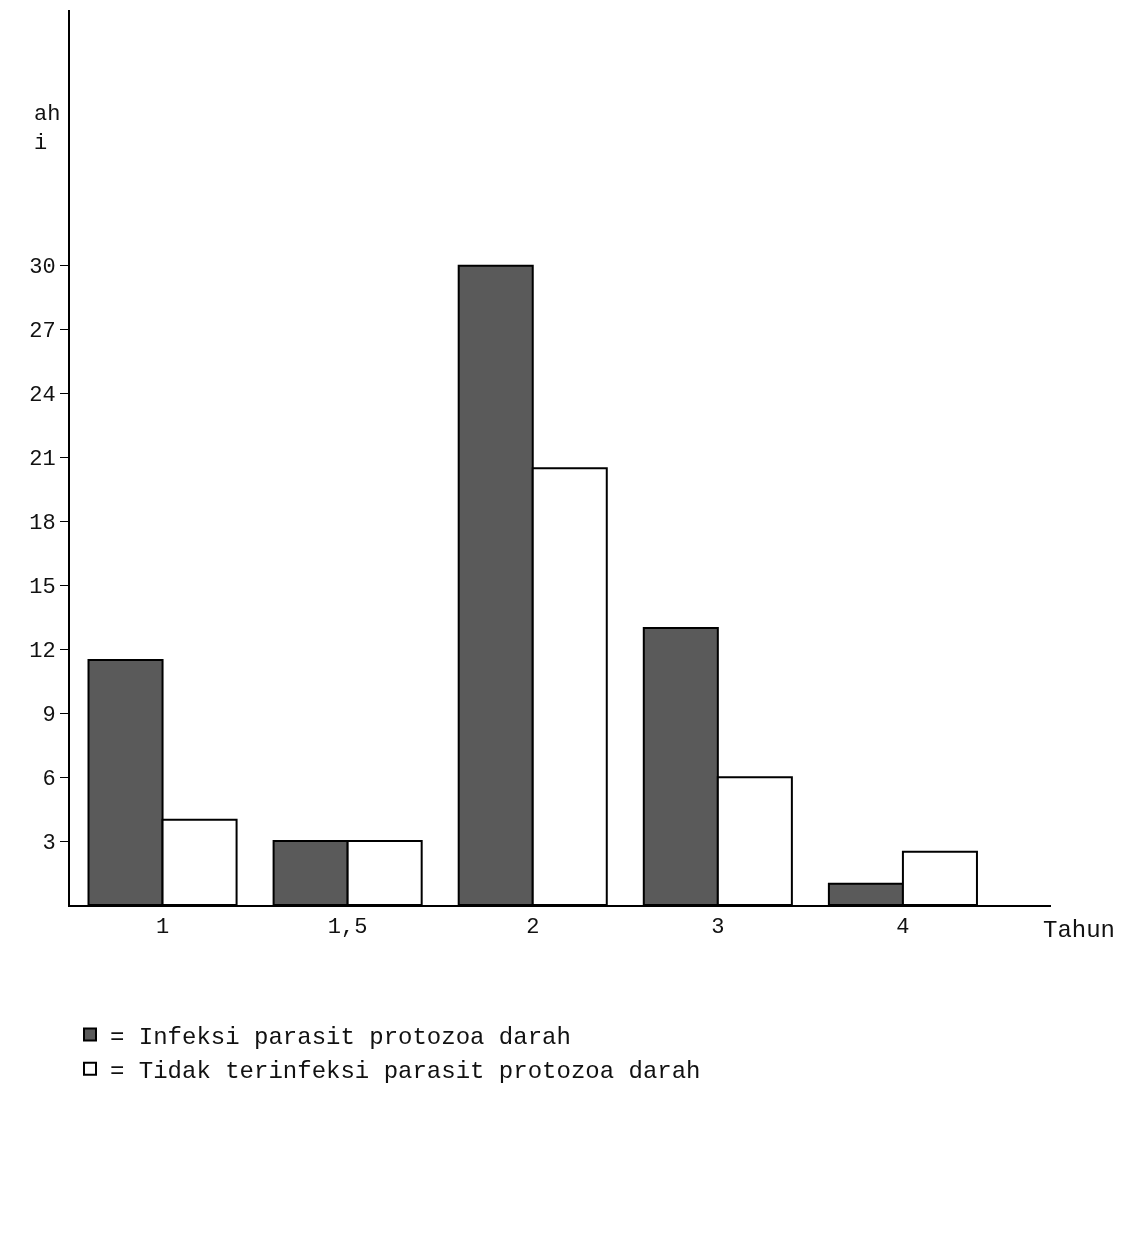  What do you see at coordinates (47, 129) in the screenshot?
I see `y-axis-title: ah i` at bounding box center [47, 129].